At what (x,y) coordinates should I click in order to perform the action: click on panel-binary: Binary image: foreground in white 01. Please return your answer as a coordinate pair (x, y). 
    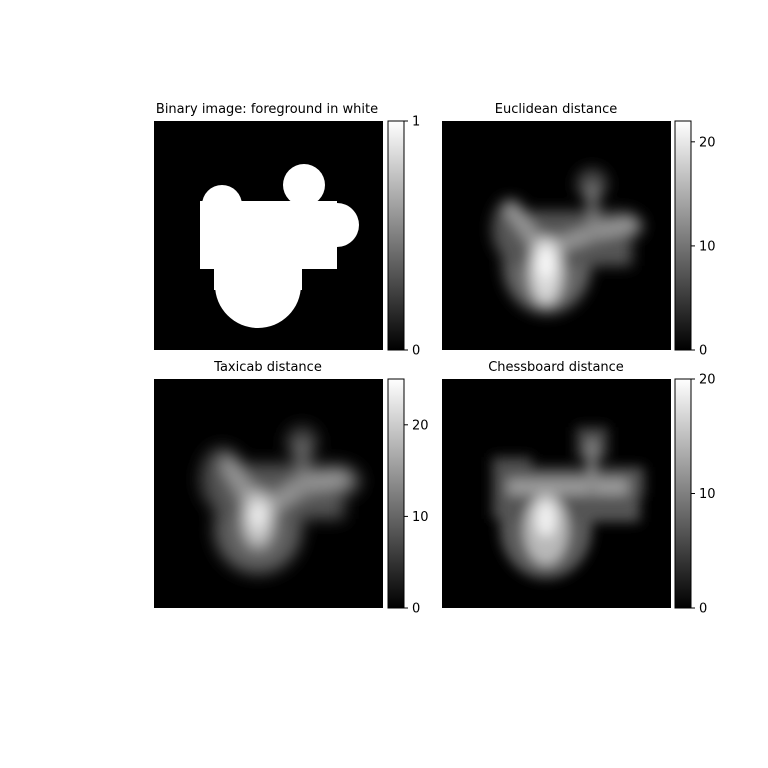
    Looking at the image, I should click on (287, 230).